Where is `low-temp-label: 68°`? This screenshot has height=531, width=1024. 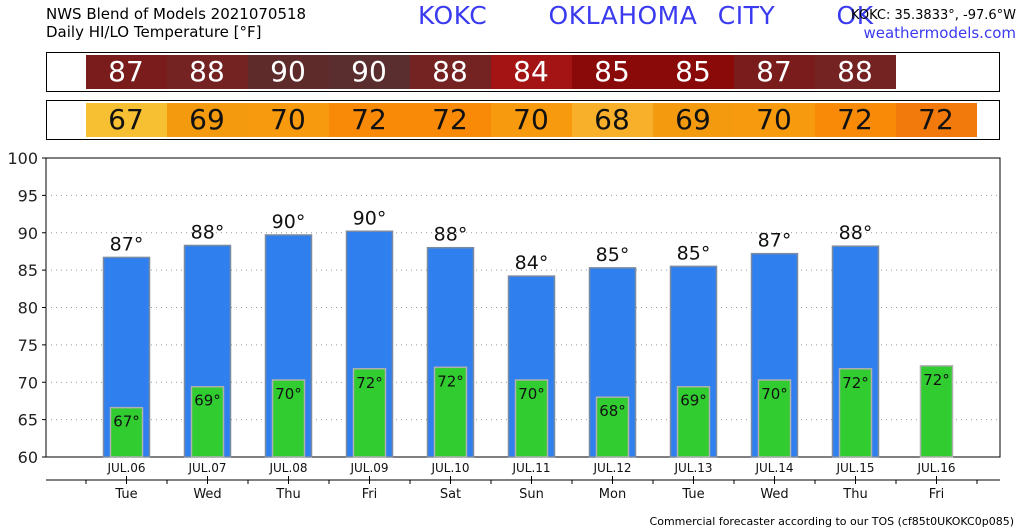 low-temp-label: 68° is located at coordinates (612, 411).